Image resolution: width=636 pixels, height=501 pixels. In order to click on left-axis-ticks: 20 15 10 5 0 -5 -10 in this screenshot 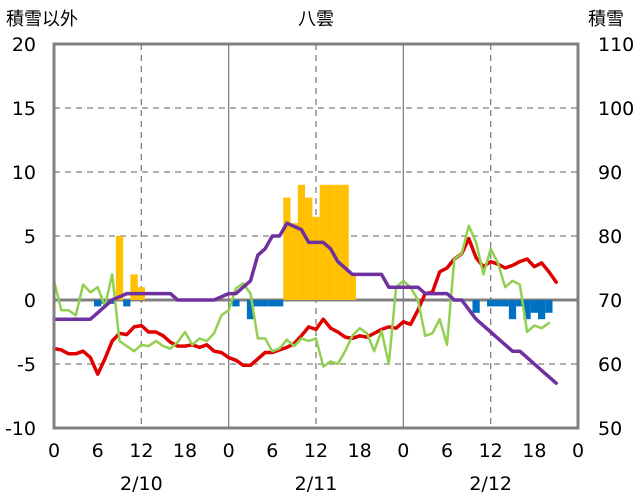, I will do `click(20, 237)`.